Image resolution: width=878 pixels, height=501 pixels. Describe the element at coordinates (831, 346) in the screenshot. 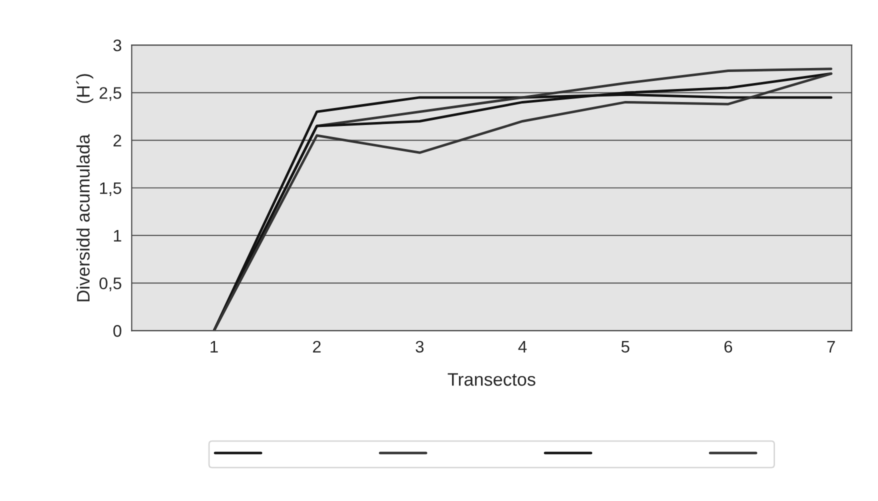

I see `x-tick-label: 7` at that location.